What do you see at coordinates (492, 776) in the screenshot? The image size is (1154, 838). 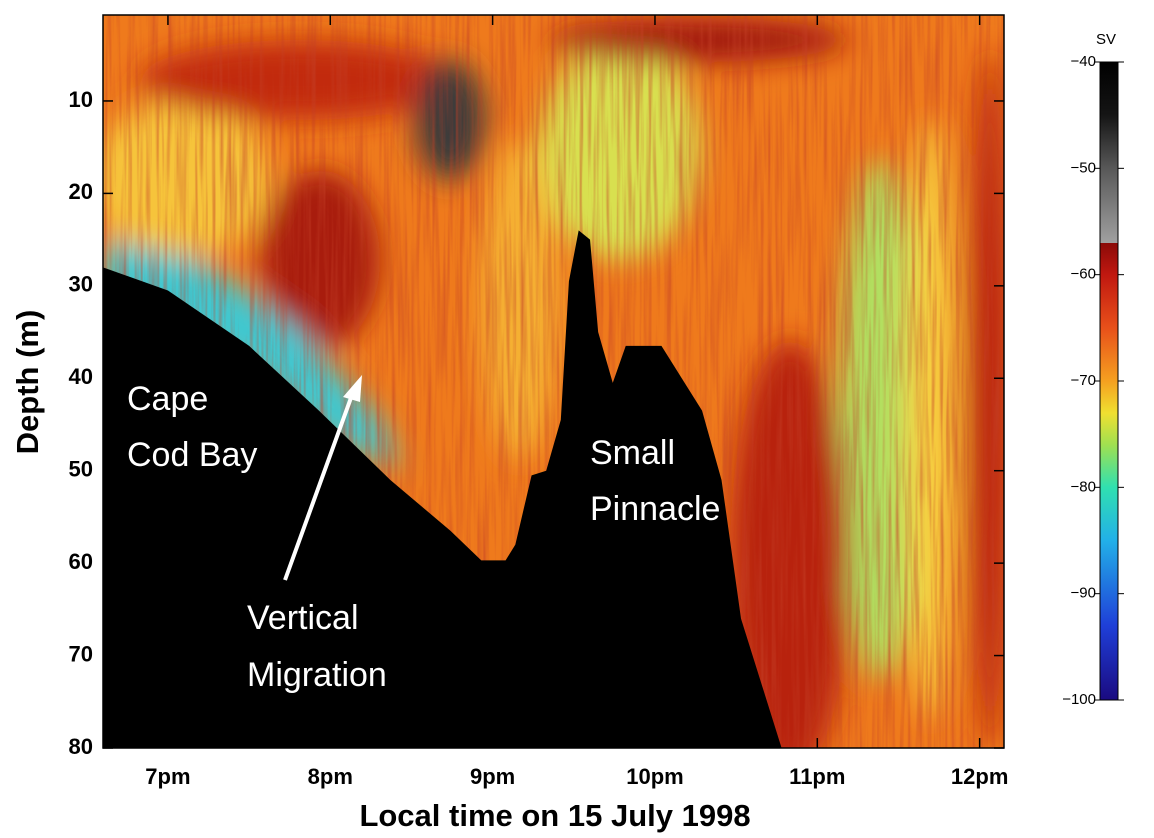 I see `x-tick-label: 9pm` at bounding box center [492, 776].